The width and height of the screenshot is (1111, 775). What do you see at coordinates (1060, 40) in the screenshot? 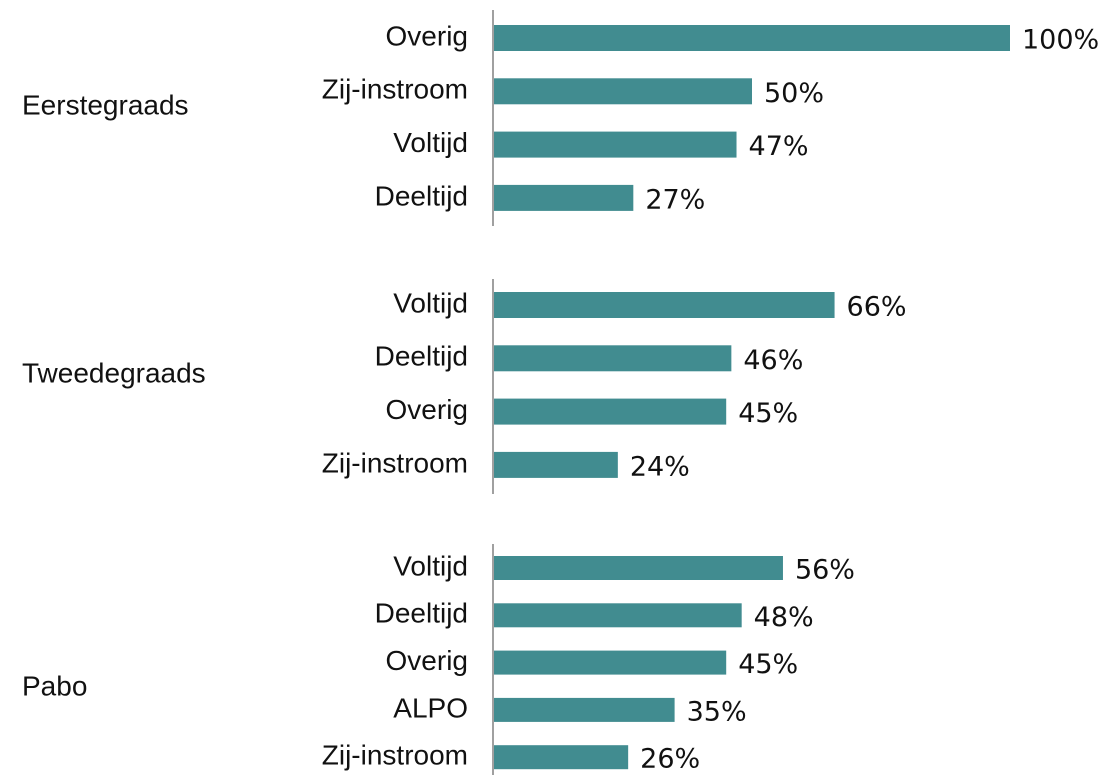
I see `value-label: 100%` at bounding box center [1060, 40].